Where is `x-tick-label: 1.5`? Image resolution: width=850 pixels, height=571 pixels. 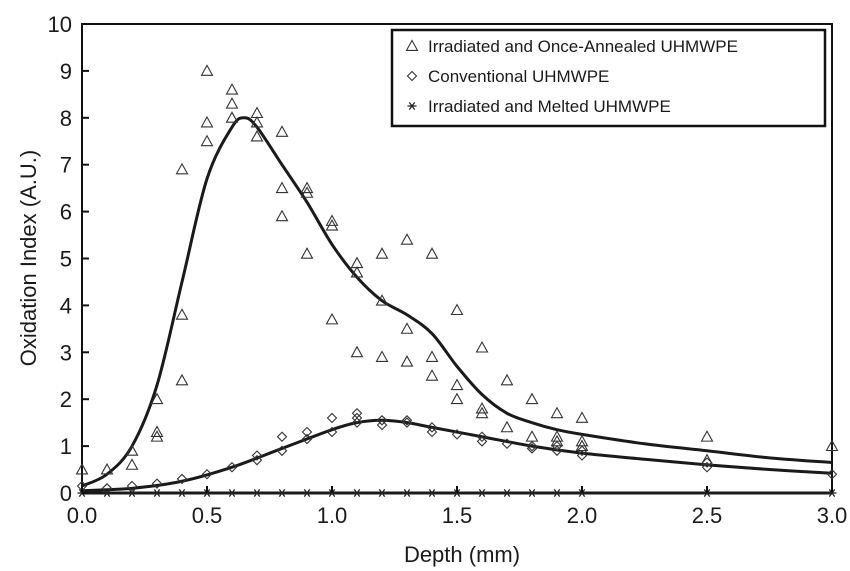 x-tick-label: 1.5 is located at coordinates (457, 515).